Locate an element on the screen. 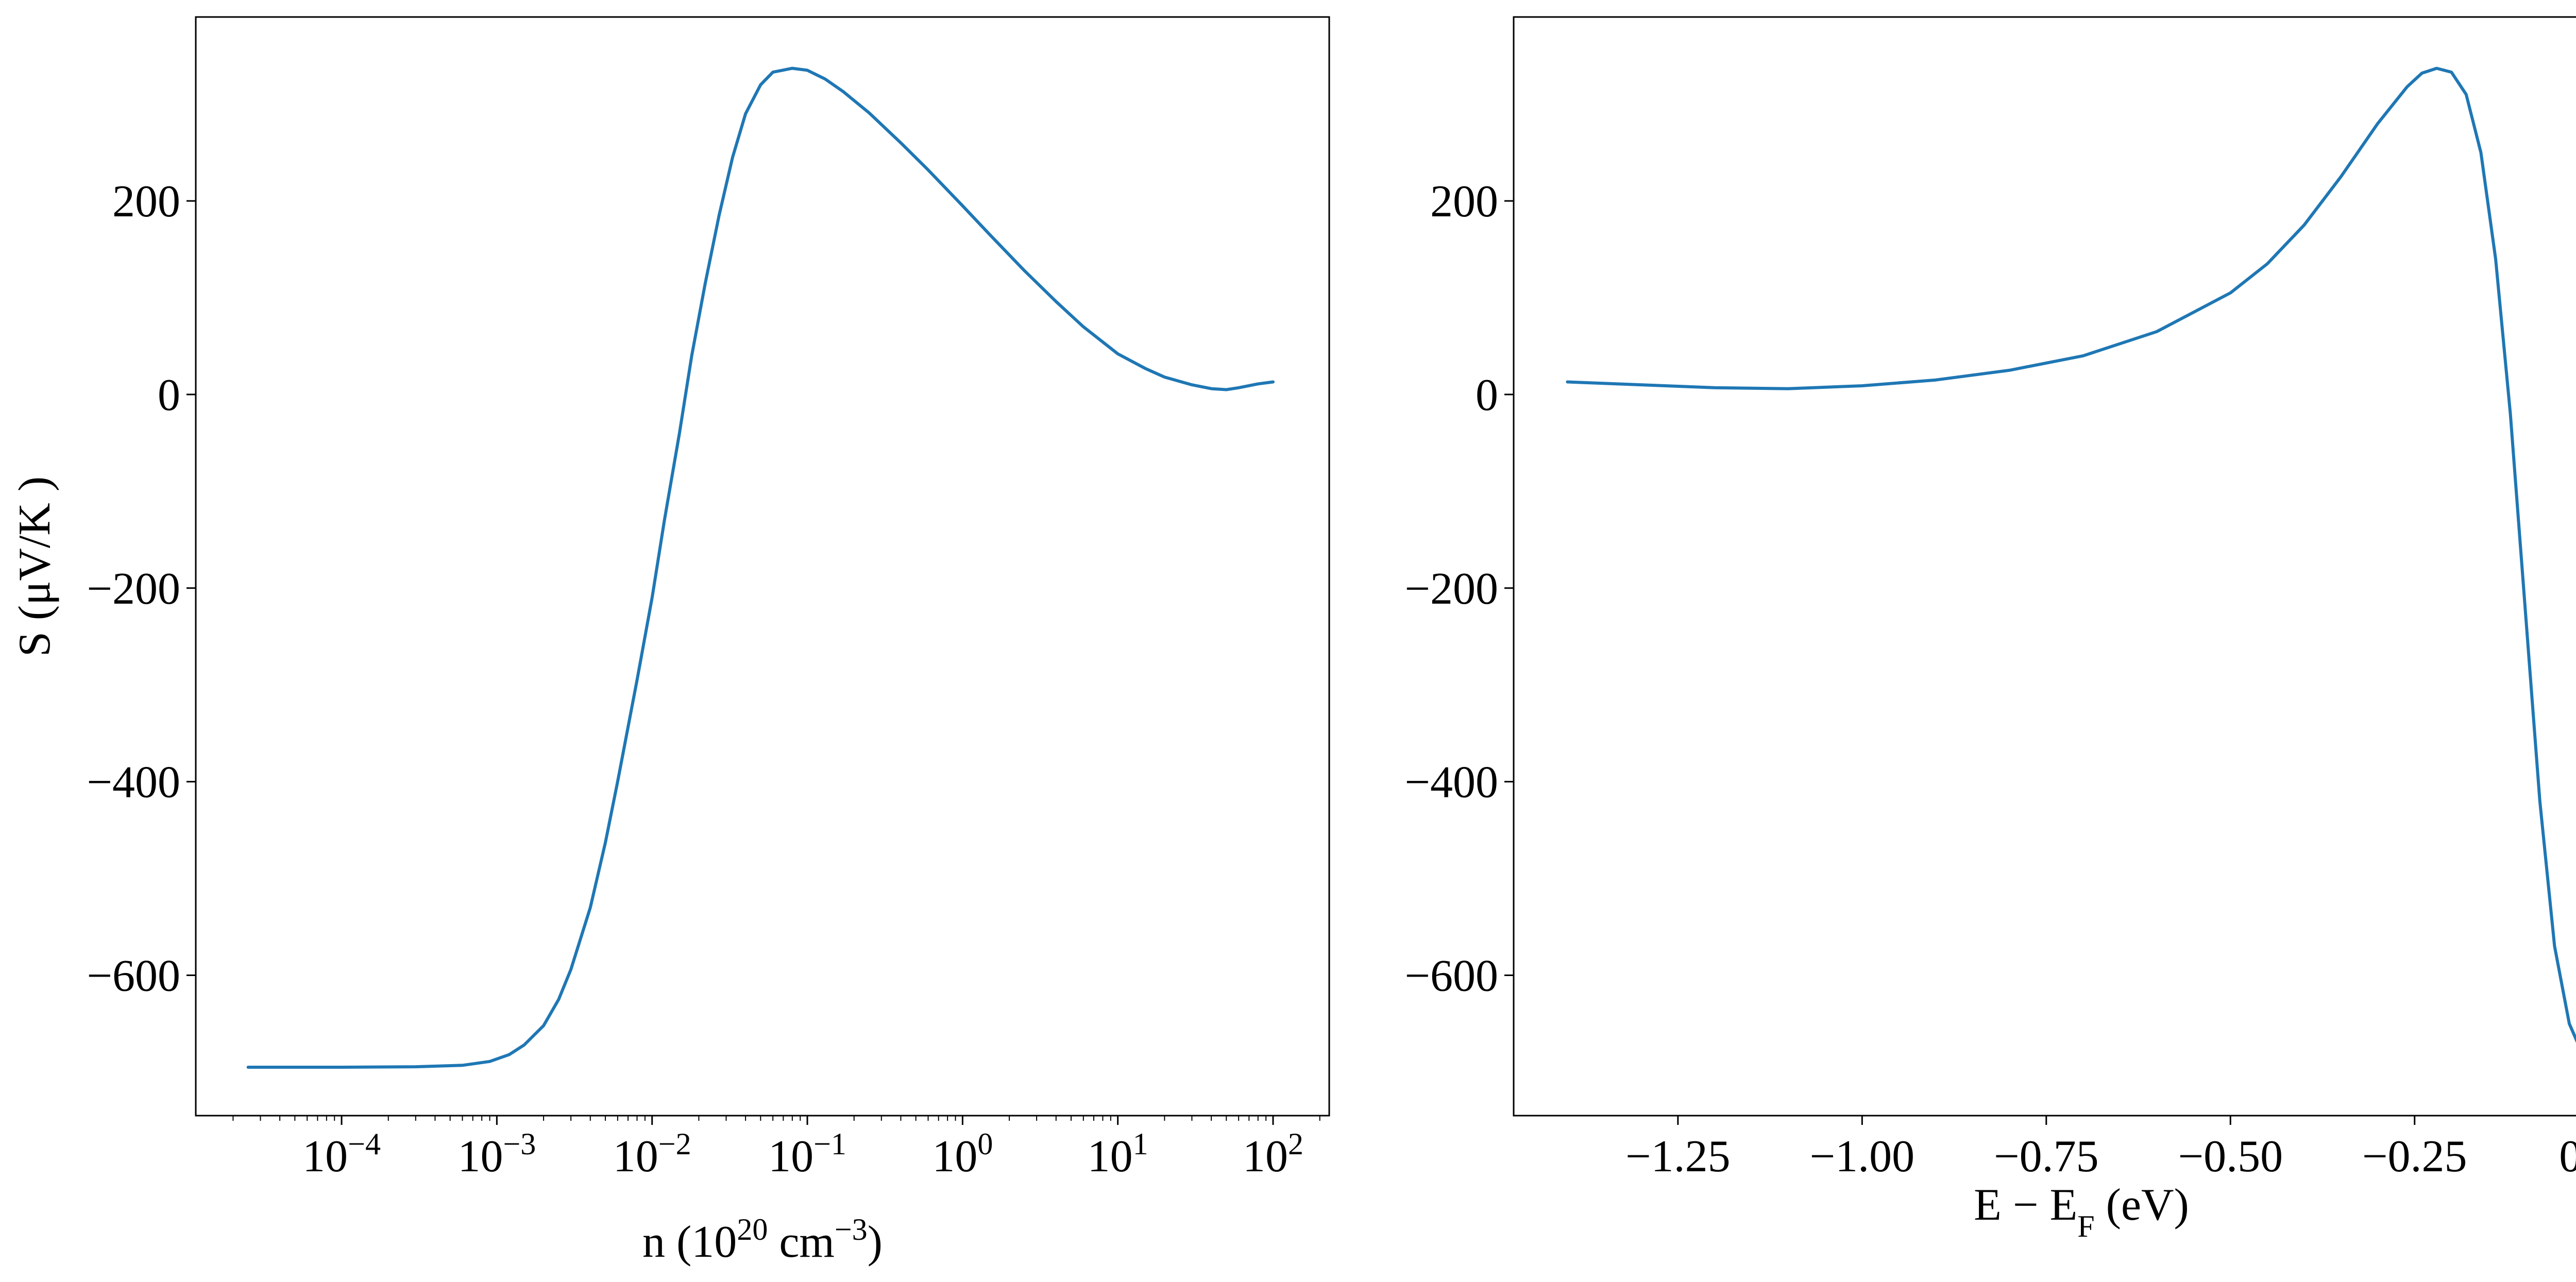 Image resolution: width=2576 pixels, height=1282 pixels. x-tick-label: 10² is located at coordinates (1273, 1154).